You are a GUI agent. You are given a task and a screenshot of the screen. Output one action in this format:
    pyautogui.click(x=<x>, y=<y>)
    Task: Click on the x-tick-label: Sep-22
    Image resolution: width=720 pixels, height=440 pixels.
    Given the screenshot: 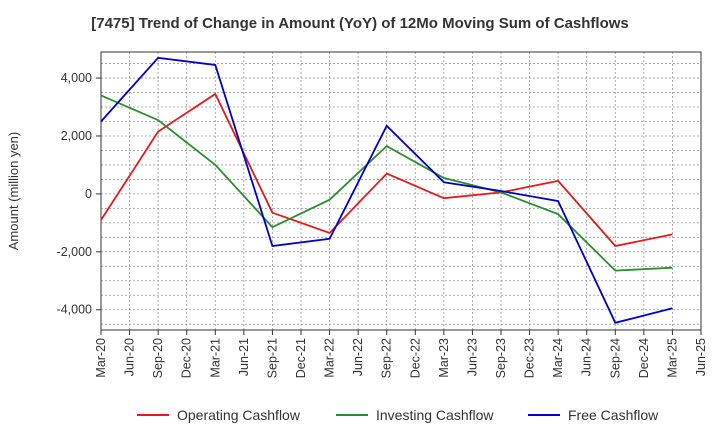 What is the action you would take?
    pyautogui.click(x=387, y=358)
    